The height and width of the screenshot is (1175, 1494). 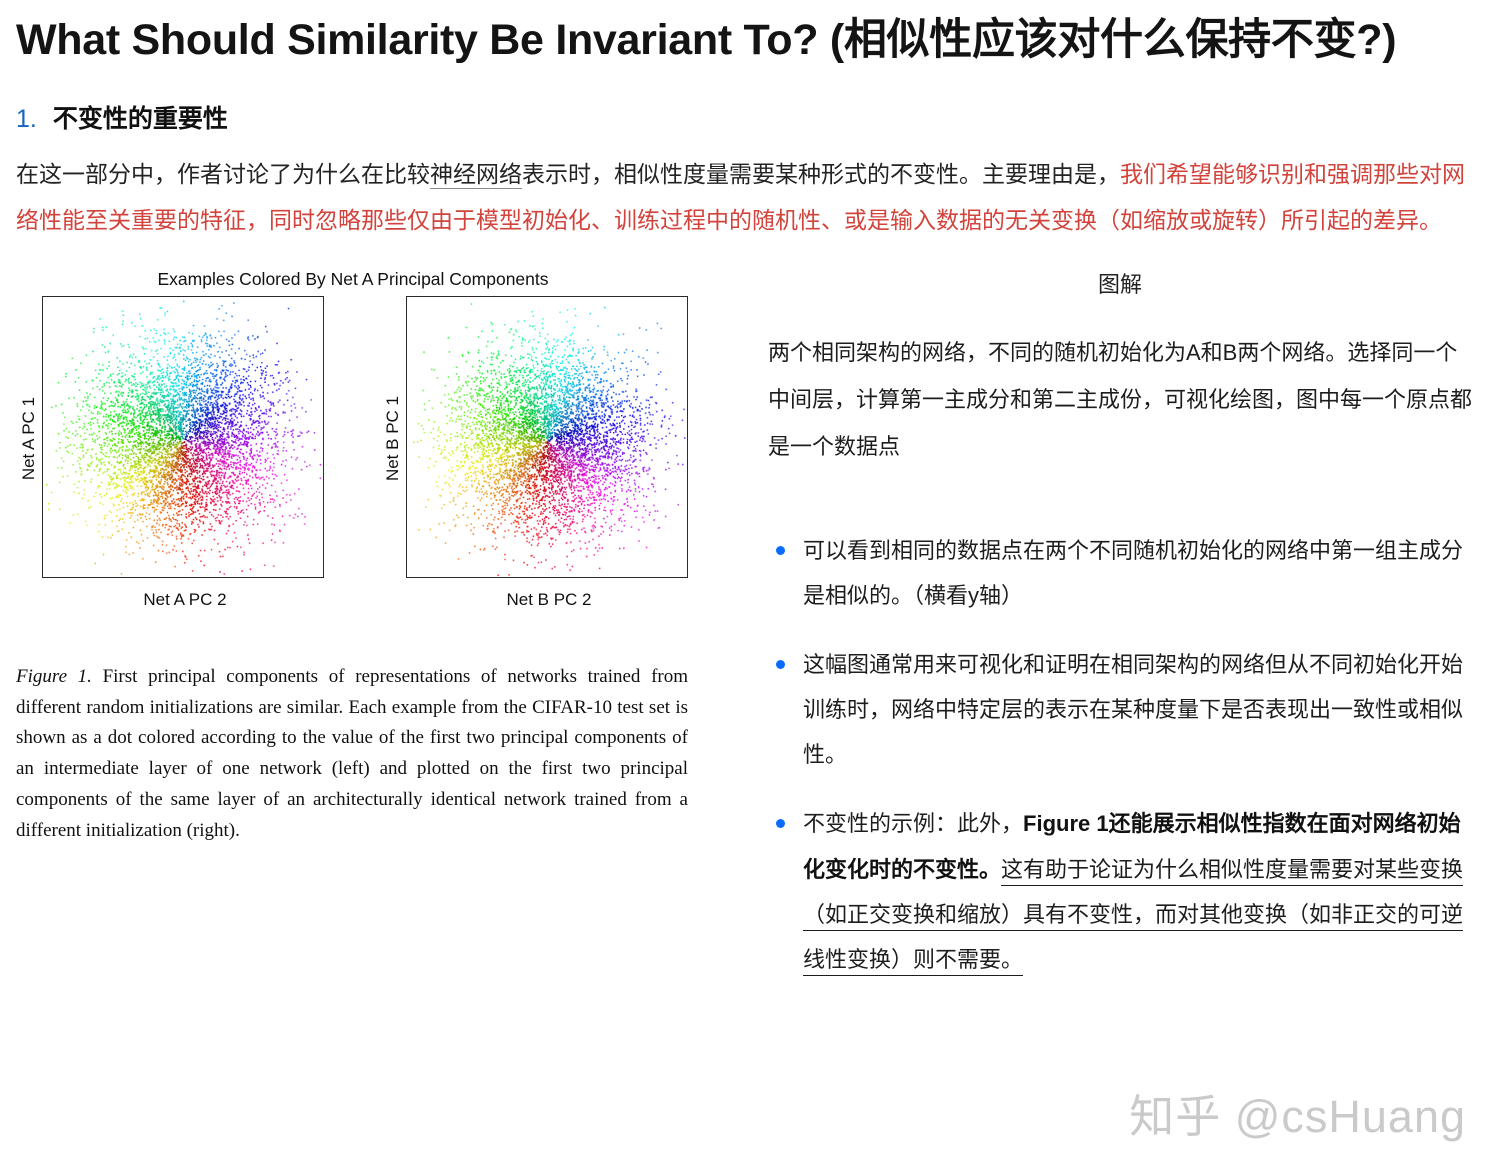 What do you see at coordinates (1132, 846) in the screenshot?
I see `bullet-text-bold: Figure 1还能展示相似性指数在面对网络初始化变化时的不变性。` at bounding box center [1132, 846].